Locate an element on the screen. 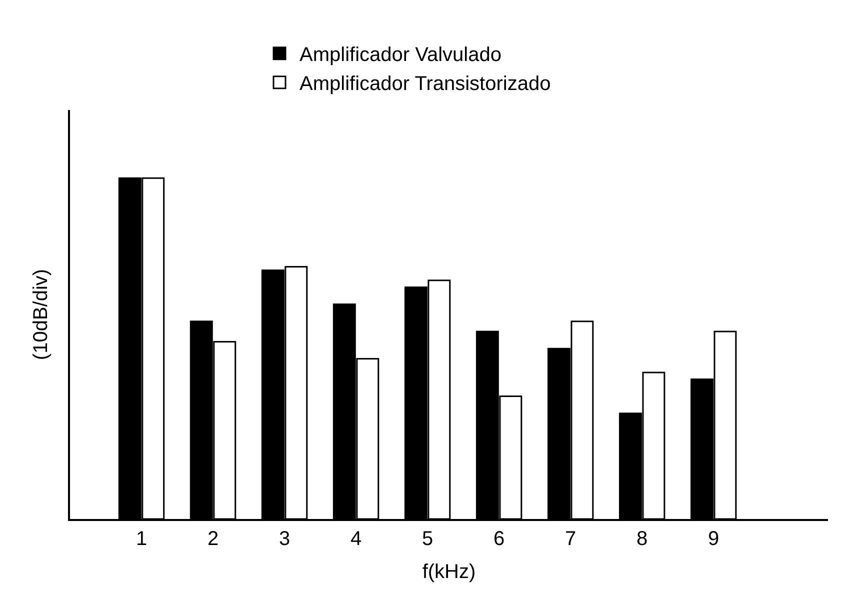 The height and width of the screenshot is (609, 848). x-tick-label: 3 is located at coordinates (284, 539).